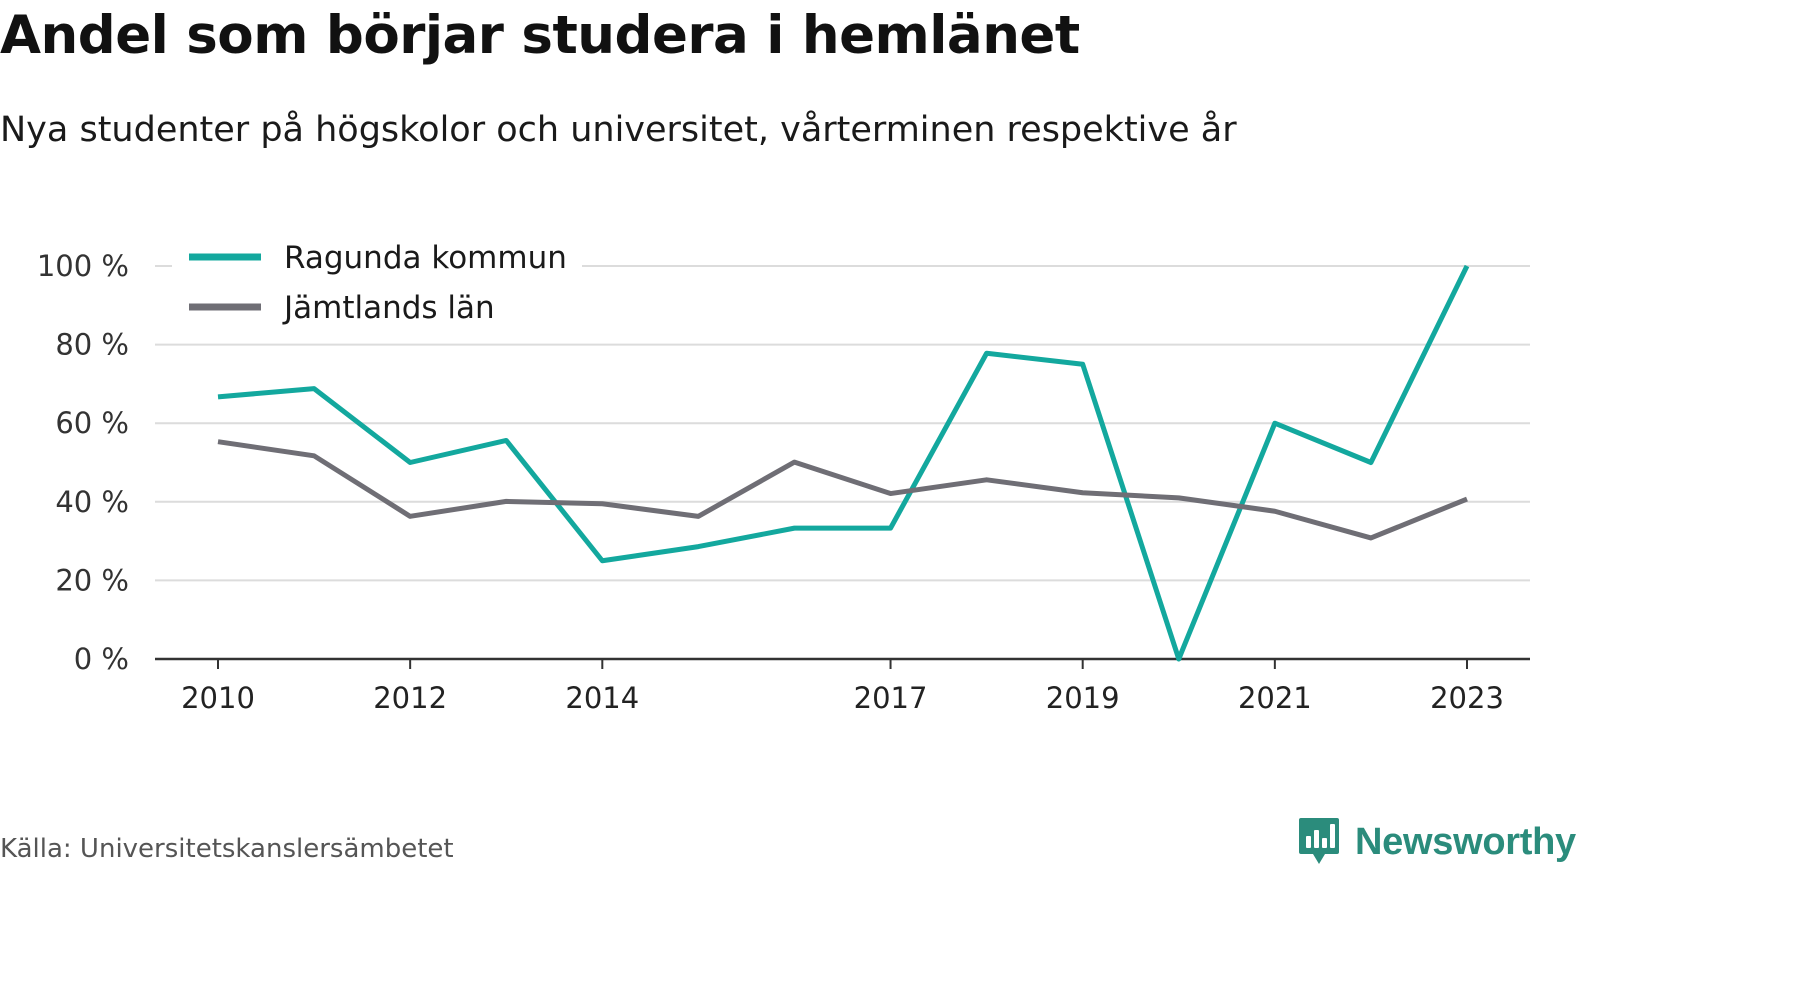 The width and height of the screenshot is (1800, 1000). I want to click on y-tick-label: 80 %, so click(92, 345).